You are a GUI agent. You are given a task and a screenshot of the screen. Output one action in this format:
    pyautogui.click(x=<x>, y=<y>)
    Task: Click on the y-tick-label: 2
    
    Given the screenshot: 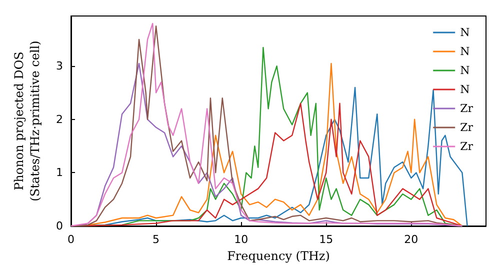 What is the action you would take?
    pyautogui.click(x=59, y=119)
    